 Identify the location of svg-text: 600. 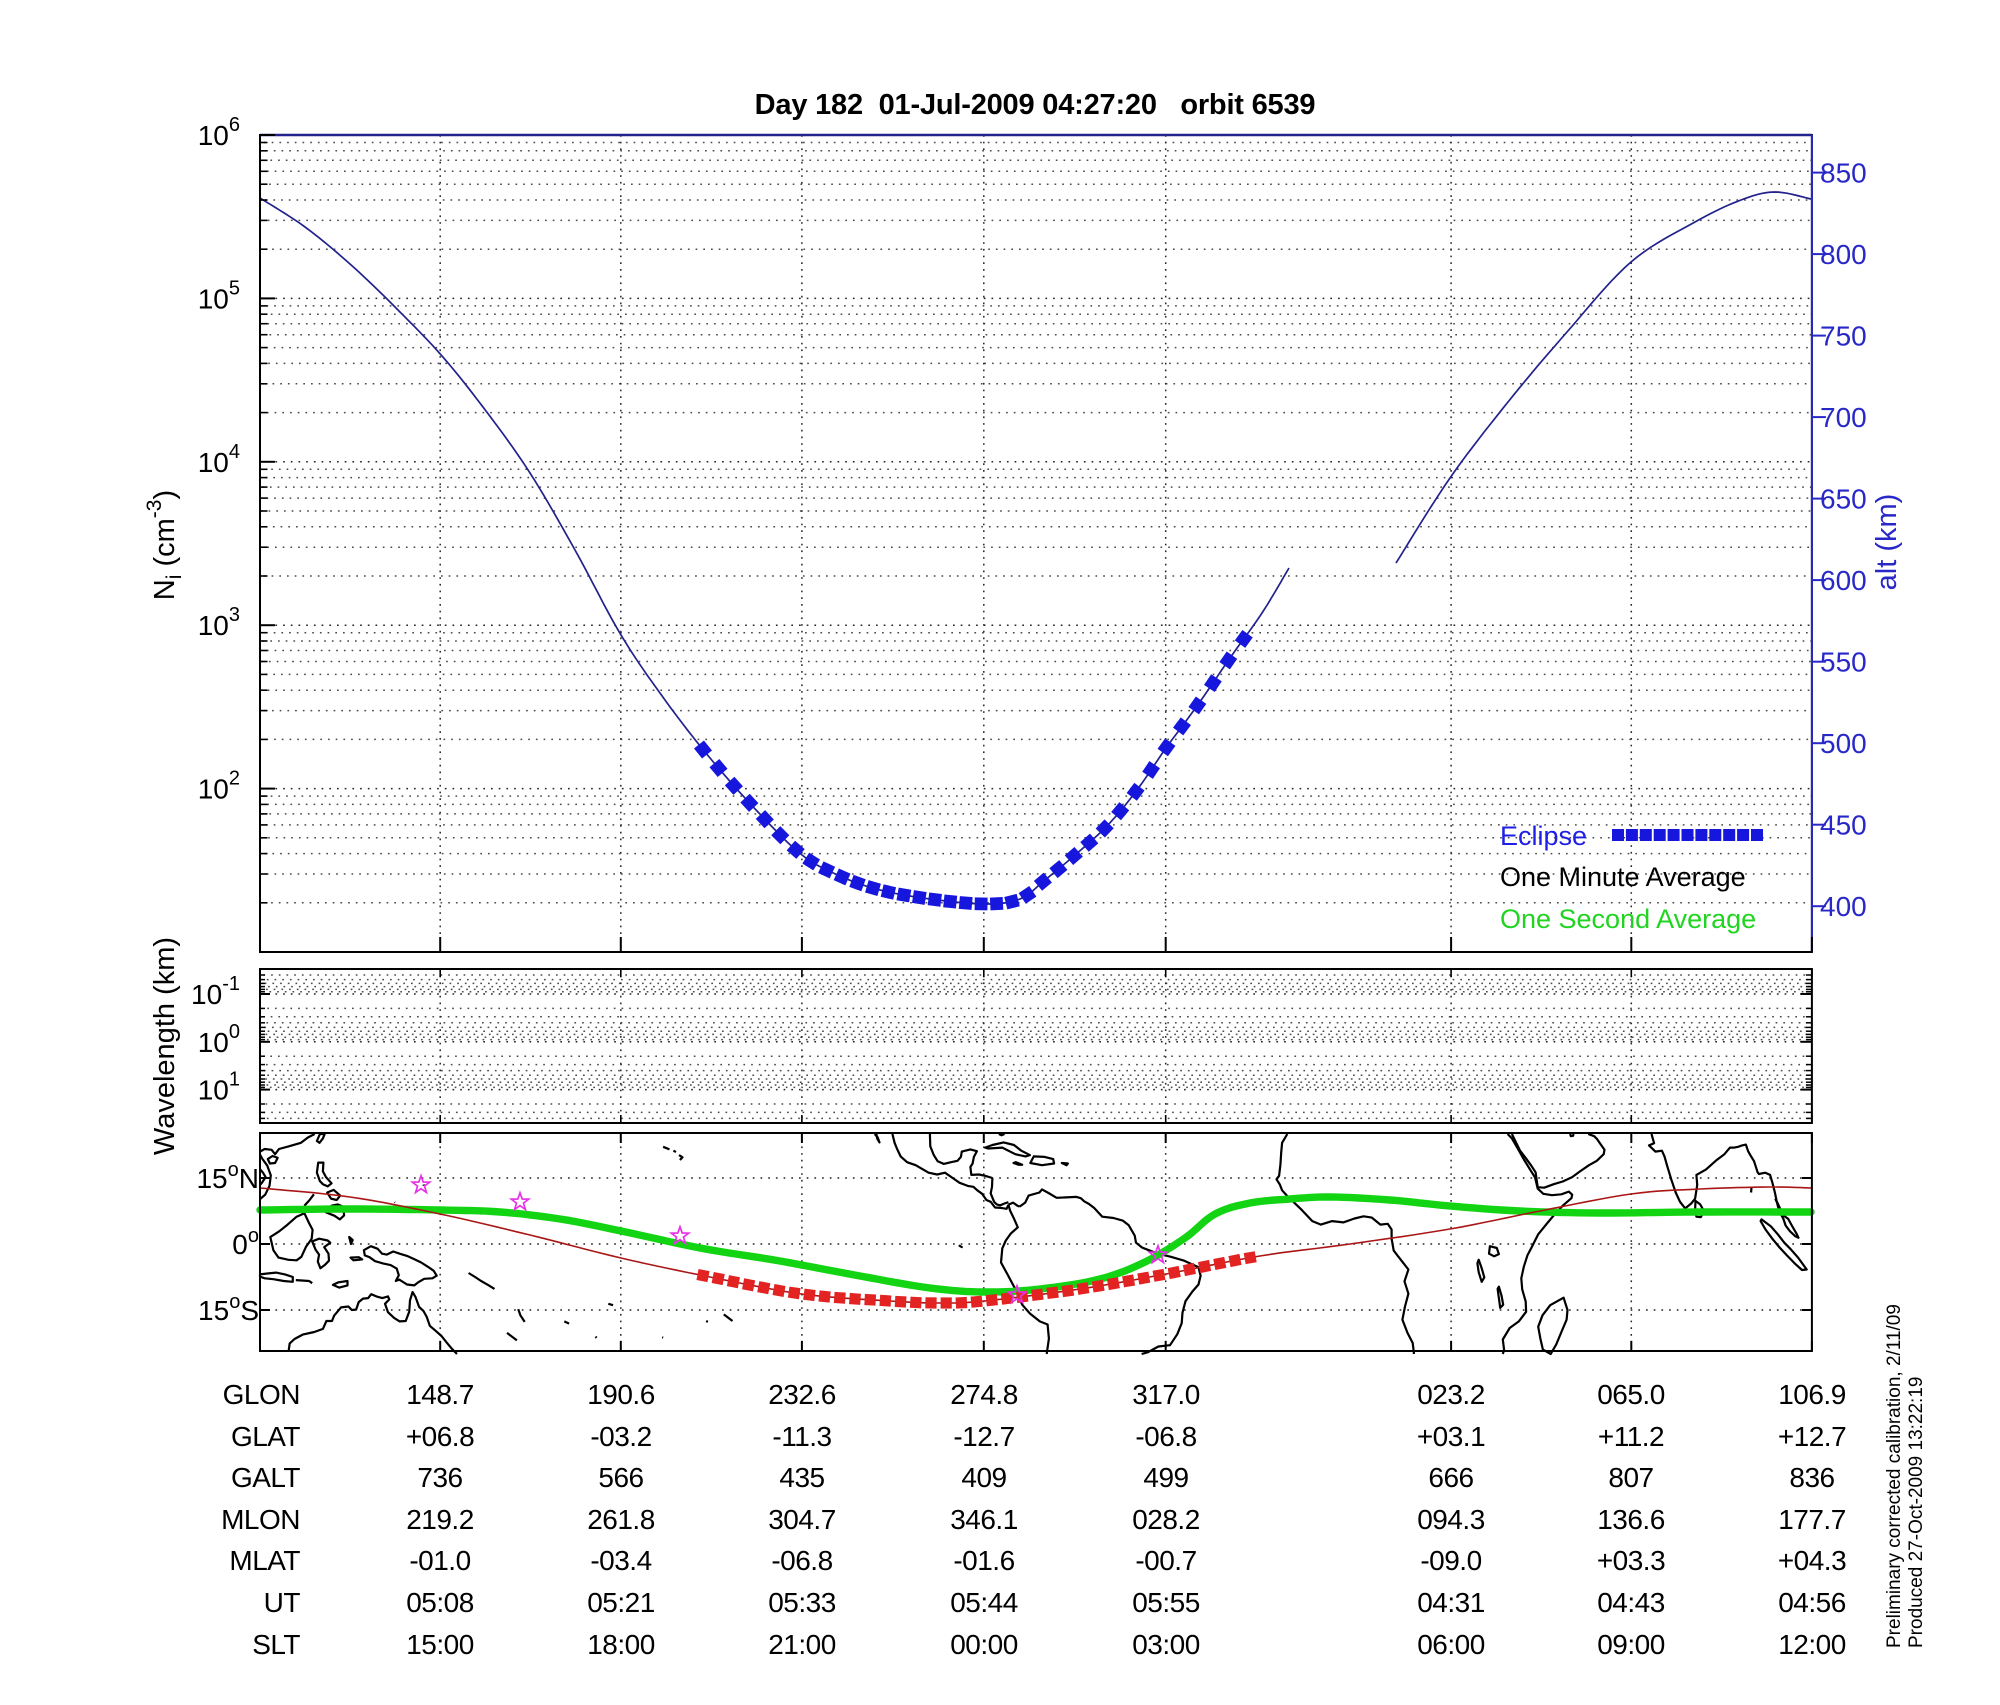
(1843, 580).